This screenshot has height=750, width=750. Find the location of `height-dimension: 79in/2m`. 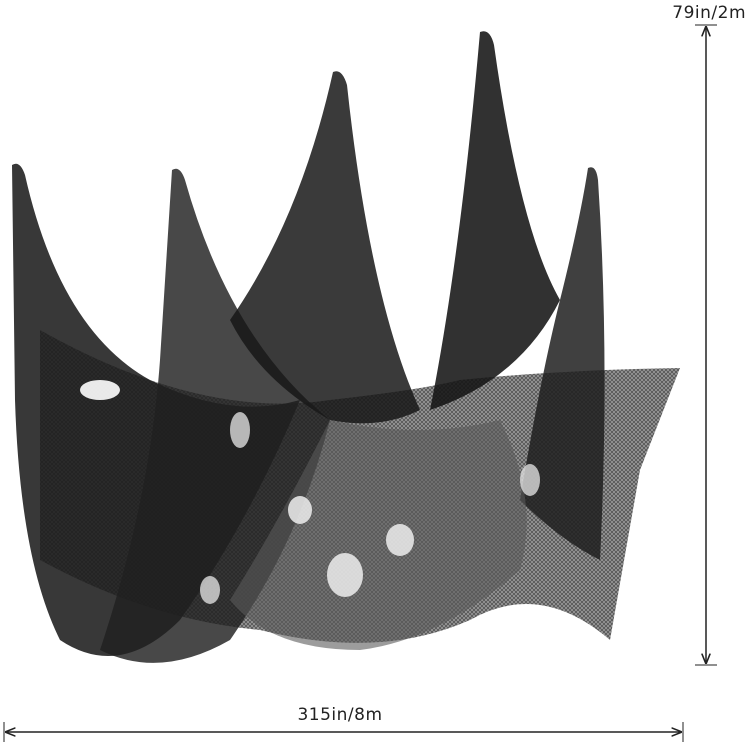

height-dimension: 79in/2m is located at coordinates (709, 334).